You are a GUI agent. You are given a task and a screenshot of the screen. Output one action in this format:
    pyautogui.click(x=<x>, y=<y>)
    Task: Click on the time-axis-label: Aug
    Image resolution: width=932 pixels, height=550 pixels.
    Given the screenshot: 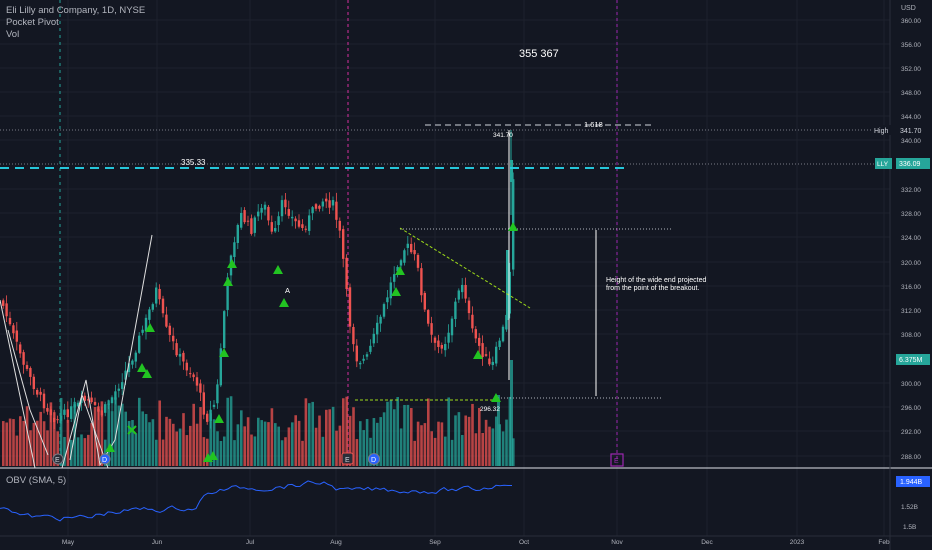 What is the action you would take?
    pyautogui.click(x=336, y=542)
    